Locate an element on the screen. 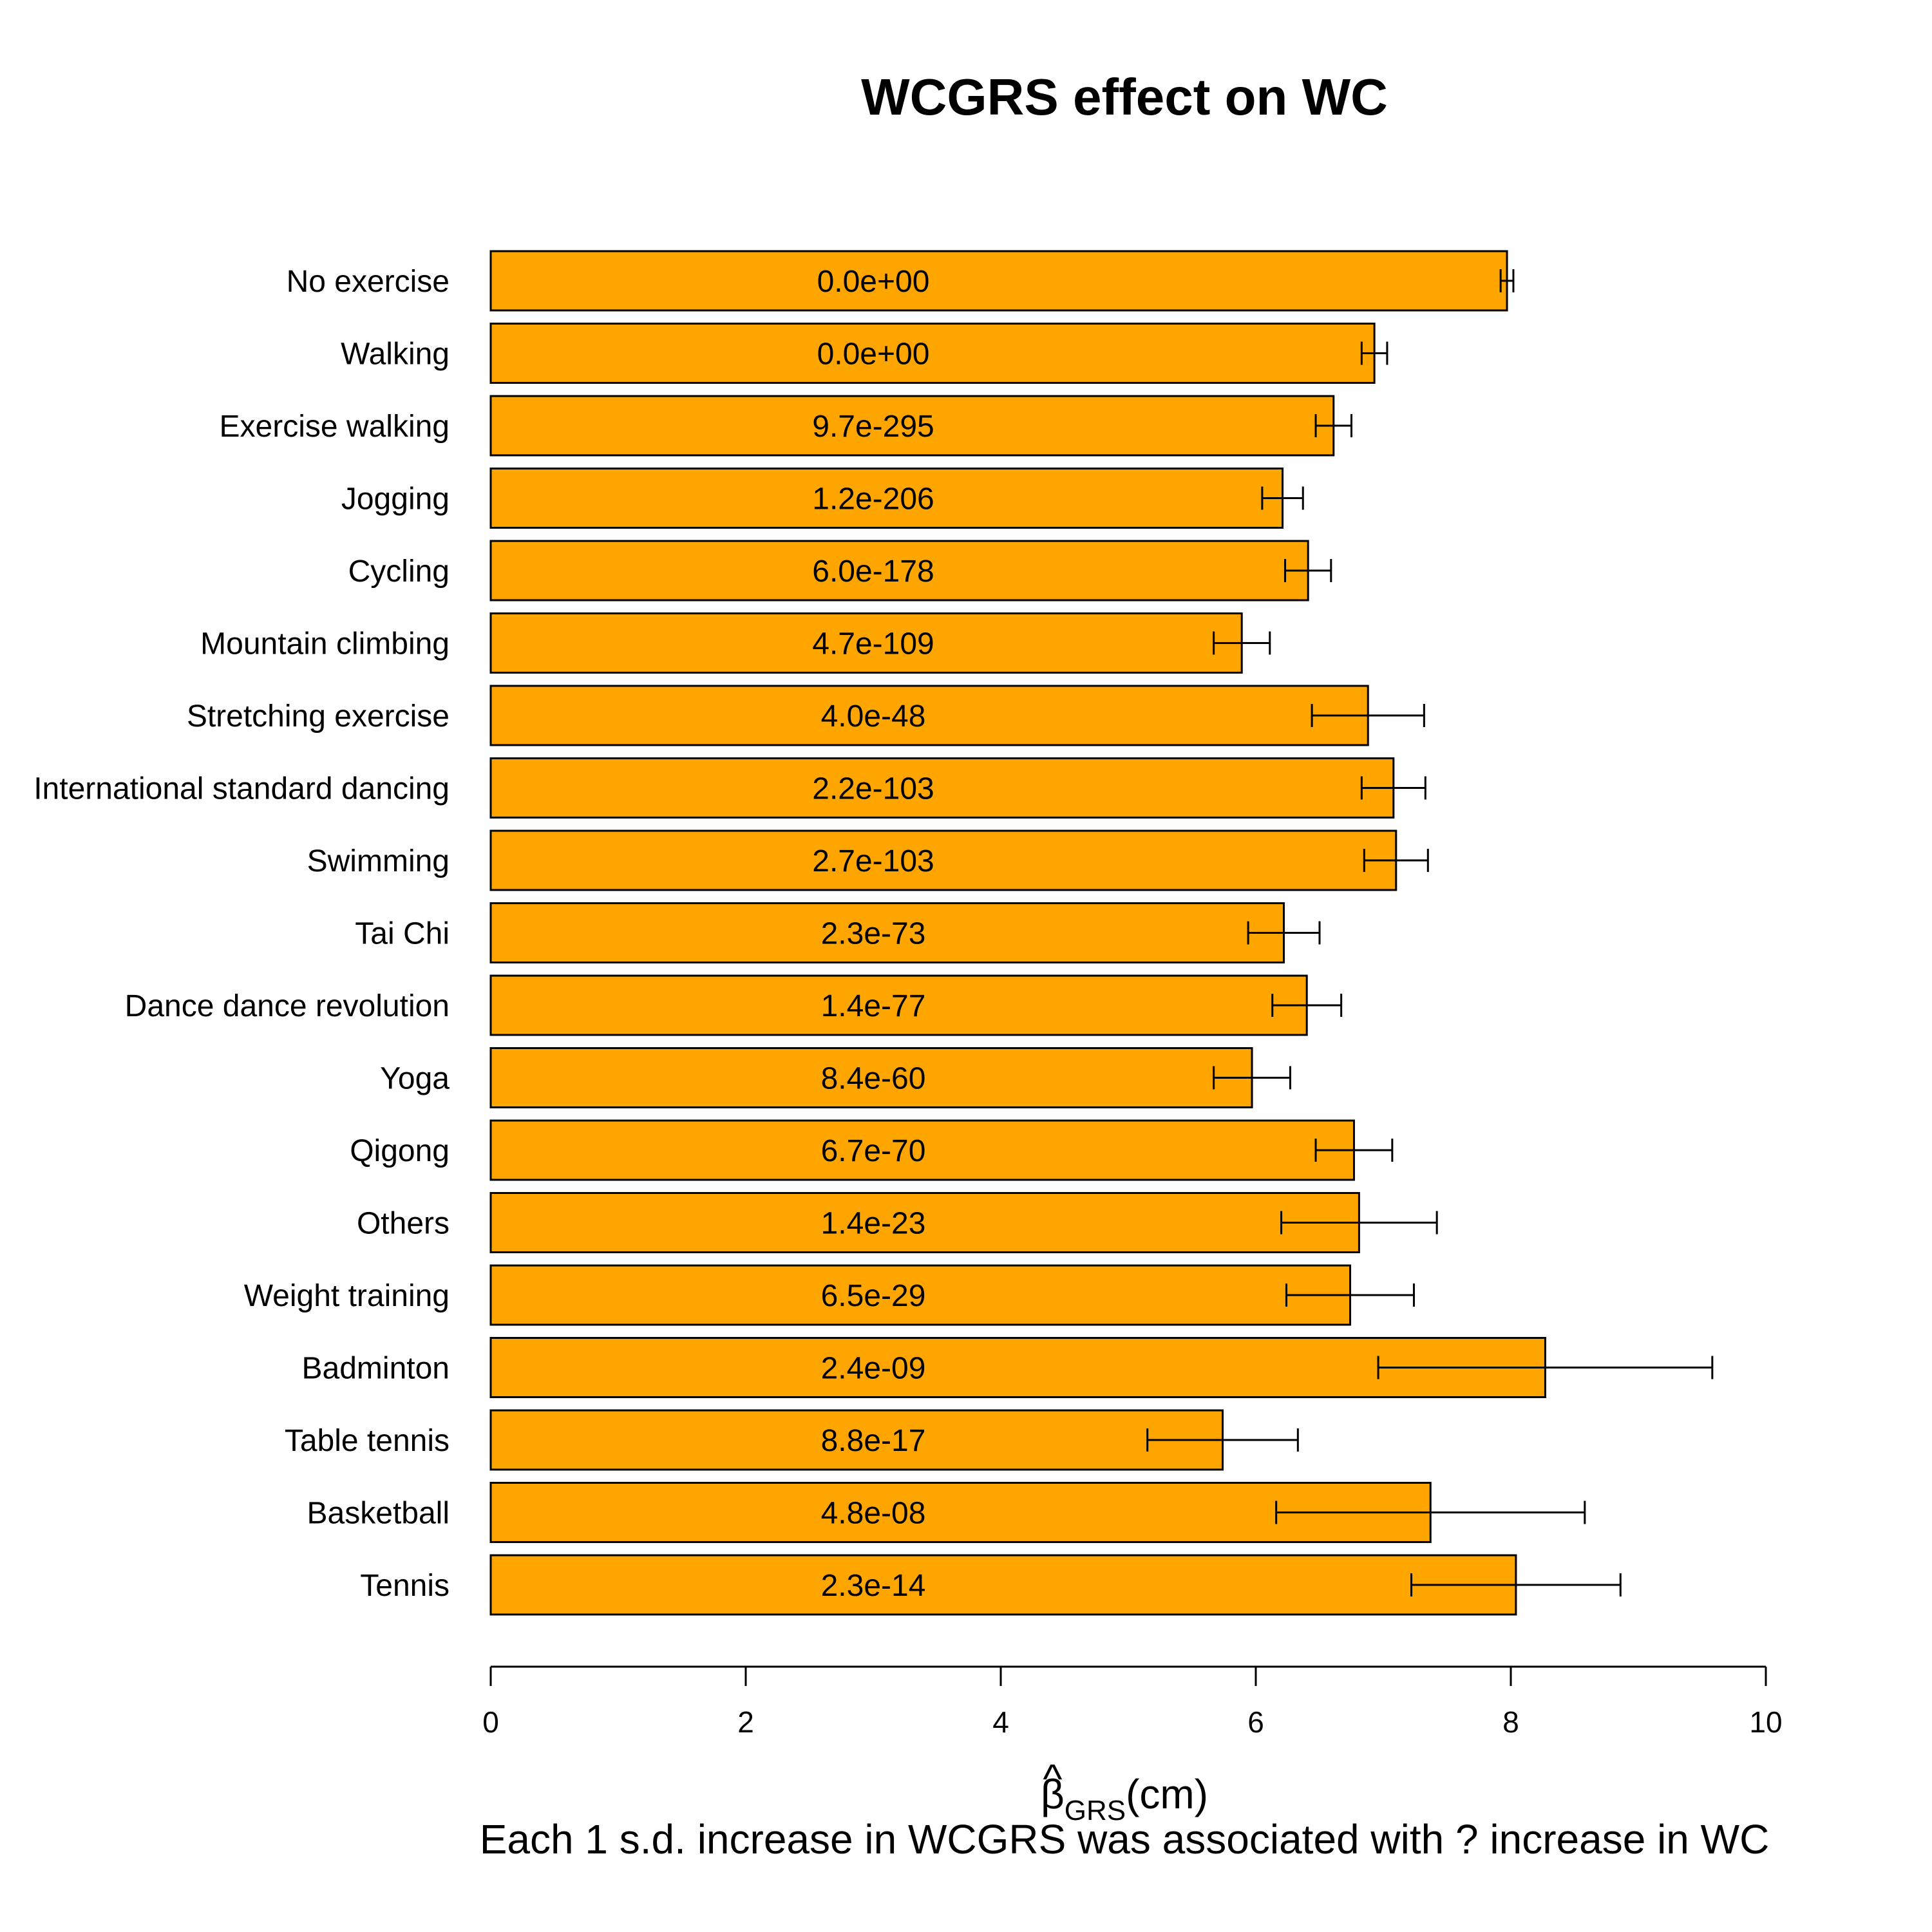 Image resolution: width=1932 pixels, height=1932 pixels. category-label: Dance dance revolution is located at coordinates (287, 1006).